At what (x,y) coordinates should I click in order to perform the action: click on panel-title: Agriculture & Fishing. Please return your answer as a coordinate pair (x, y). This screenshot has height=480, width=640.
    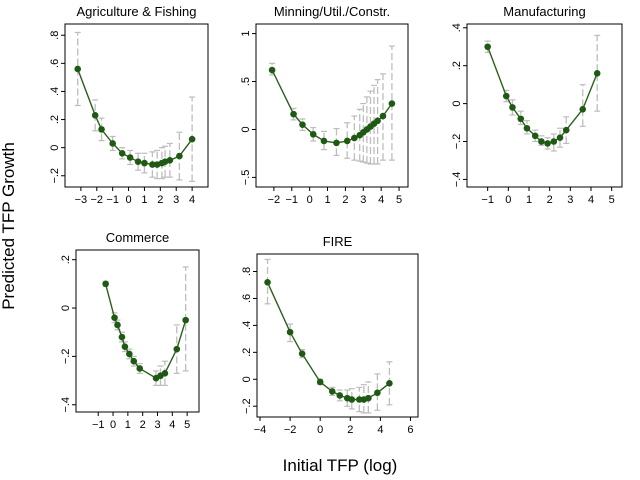
    Looking at the image, I should click on (137, 11).